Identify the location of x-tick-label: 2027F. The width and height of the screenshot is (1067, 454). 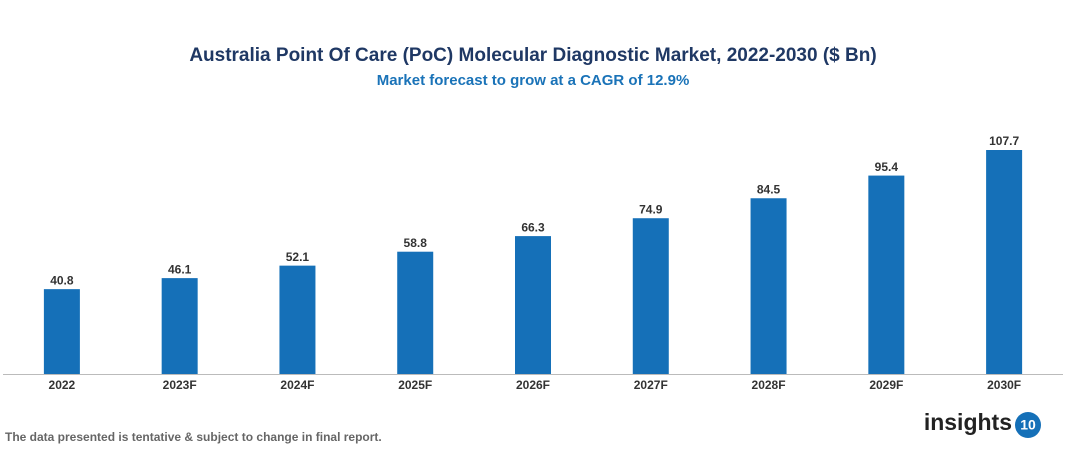
(651, 385).